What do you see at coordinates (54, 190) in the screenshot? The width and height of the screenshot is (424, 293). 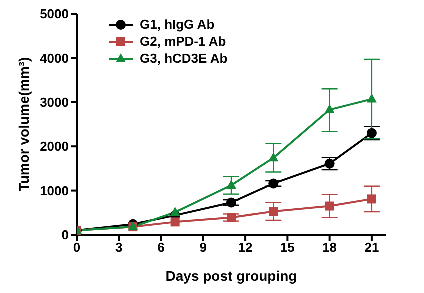 I see `y-tick-label: 1000` at bounding box center [54, 190].